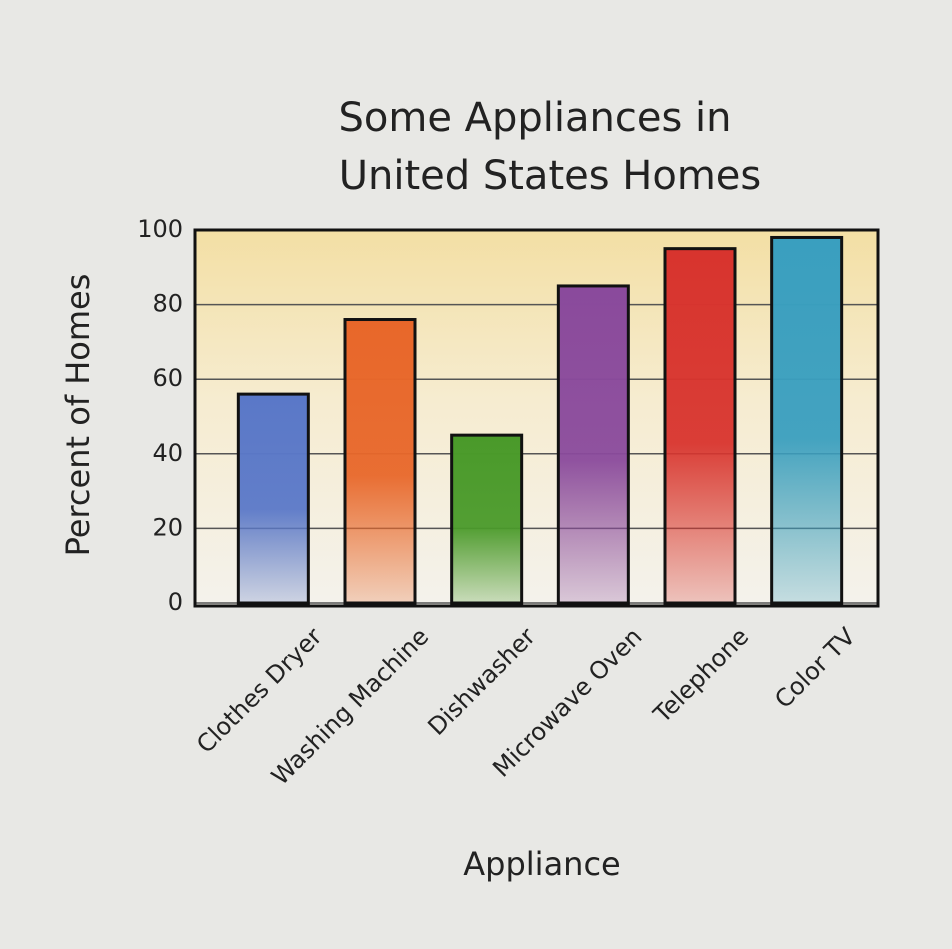 Image resolution: width=952 pixels, height=949 pixels. What do you see at coordinates (541, 864) in the screenshot?
I see `x-axis-label: Appliance` at bounding box center [541, 864].